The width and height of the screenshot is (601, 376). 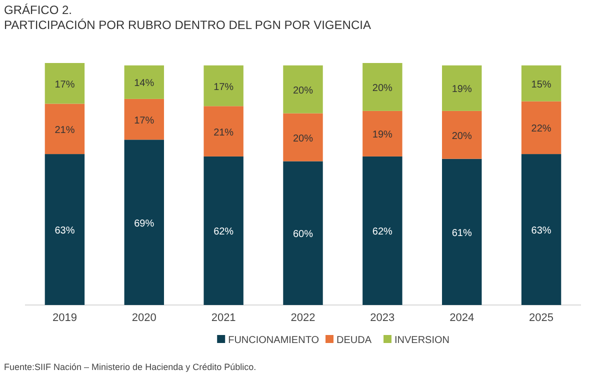 I want to click on data-label: 69%, so click(x=144, y=224).